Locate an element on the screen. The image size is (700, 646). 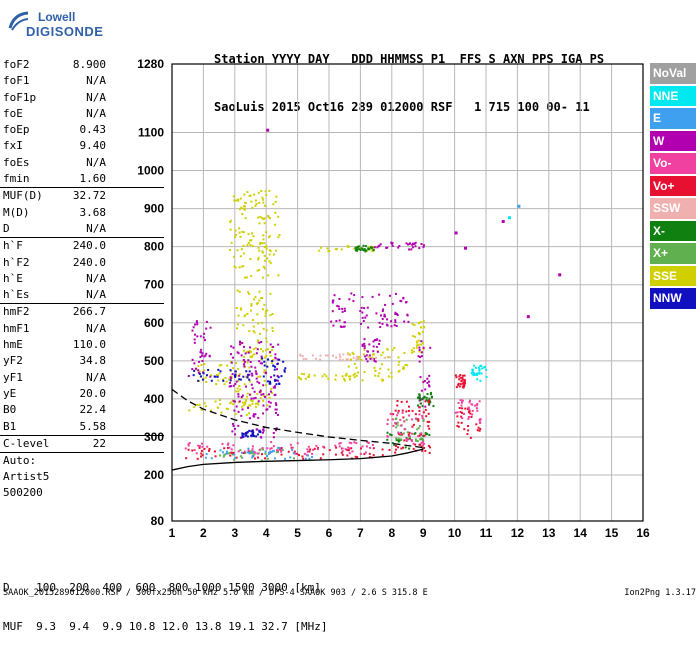
param-row: foE N/A is located at coordinates (82, 114).